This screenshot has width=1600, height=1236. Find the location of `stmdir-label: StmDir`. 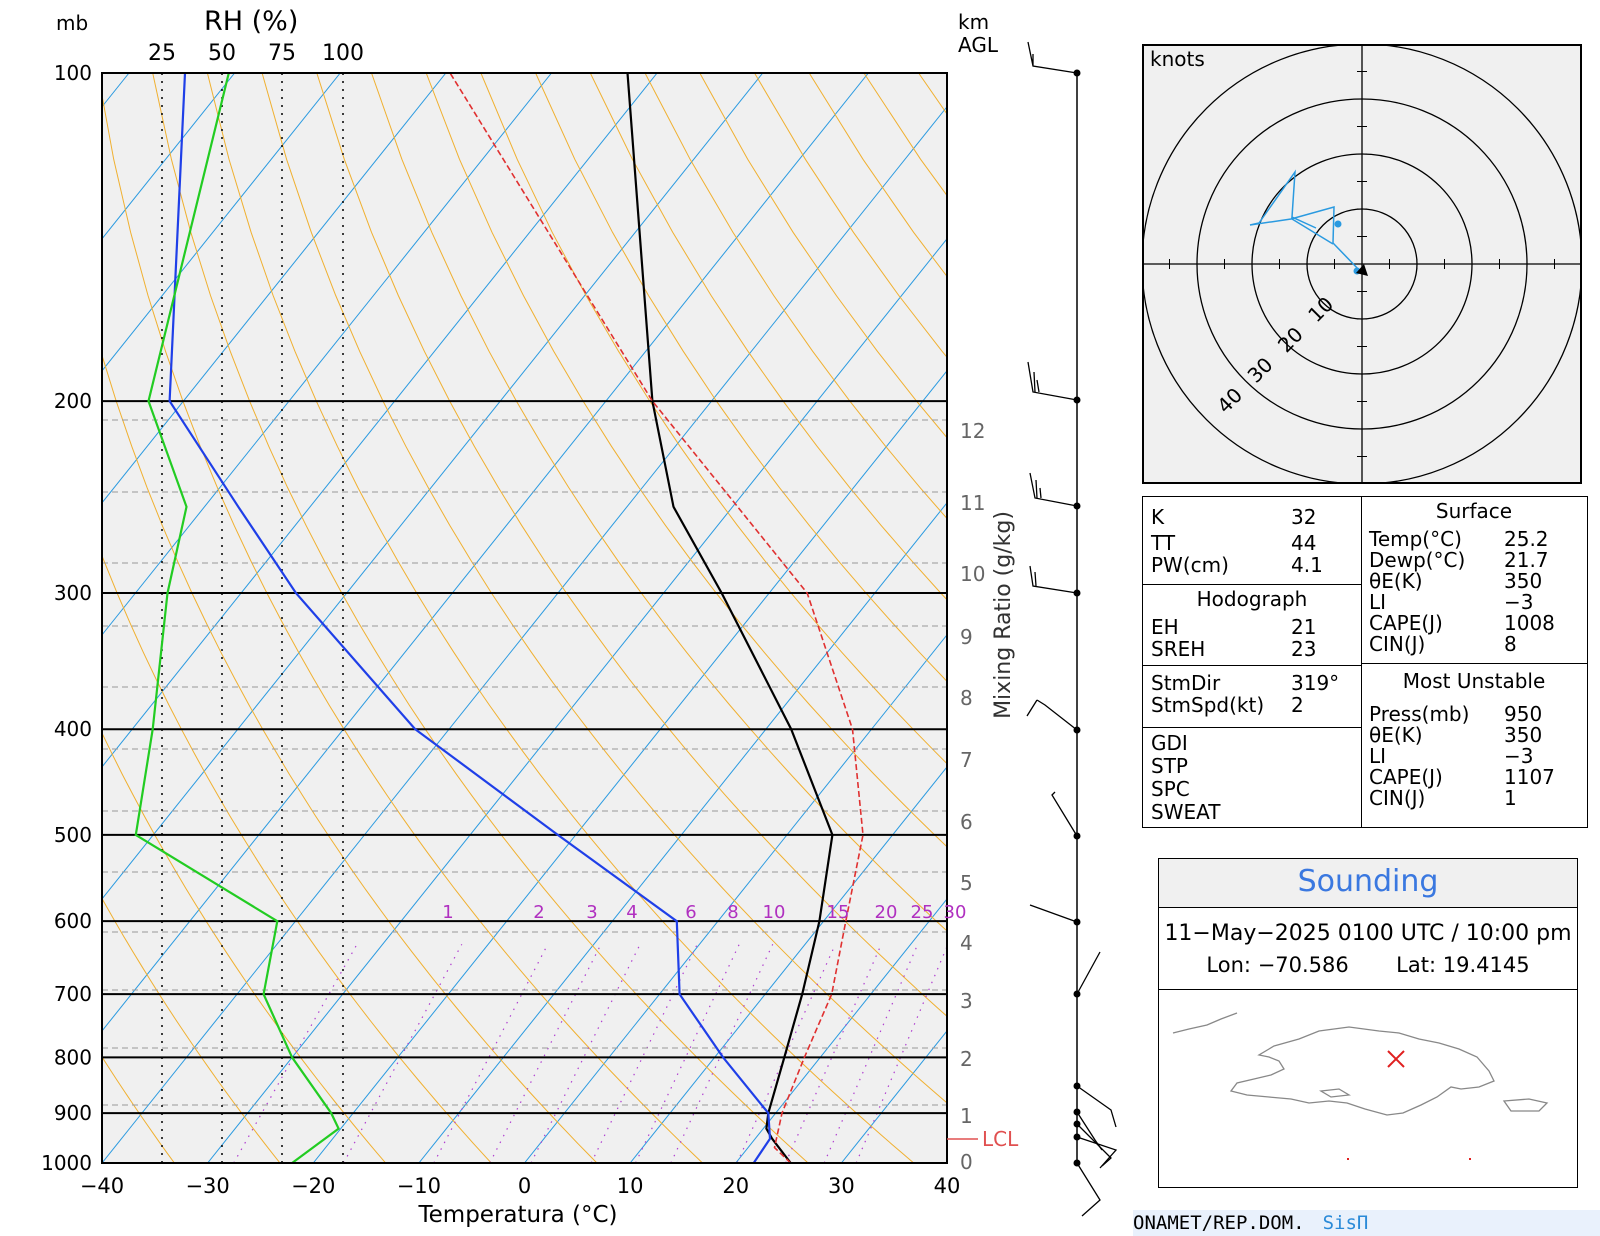

stmdir-label: StmDir is located at coordinates (1186, 683).